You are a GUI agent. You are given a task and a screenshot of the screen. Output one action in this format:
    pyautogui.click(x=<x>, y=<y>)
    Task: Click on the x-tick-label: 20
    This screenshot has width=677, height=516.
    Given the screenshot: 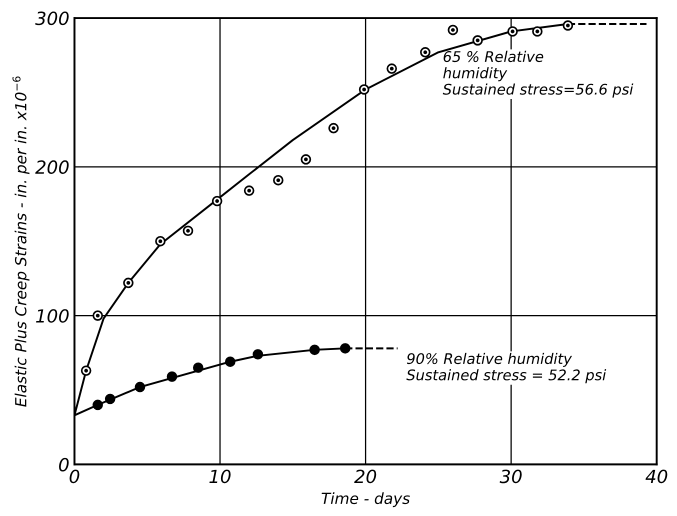 What is the action you would take?
    pyautogui.click(x=365, y=477)
    